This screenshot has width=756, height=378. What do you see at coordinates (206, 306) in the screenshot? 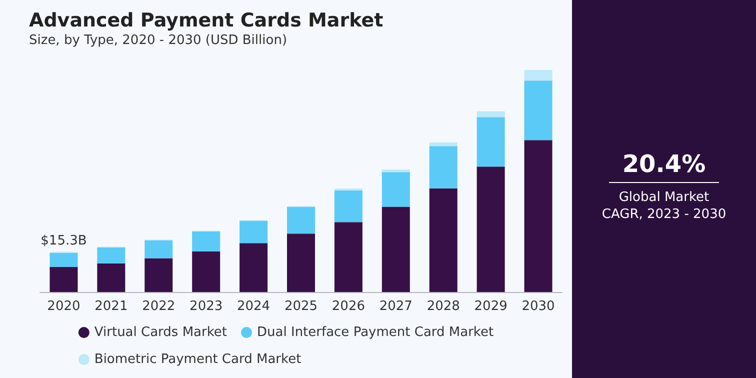
I see `x-tick-label: 2023` at bounding box center [206, 306].